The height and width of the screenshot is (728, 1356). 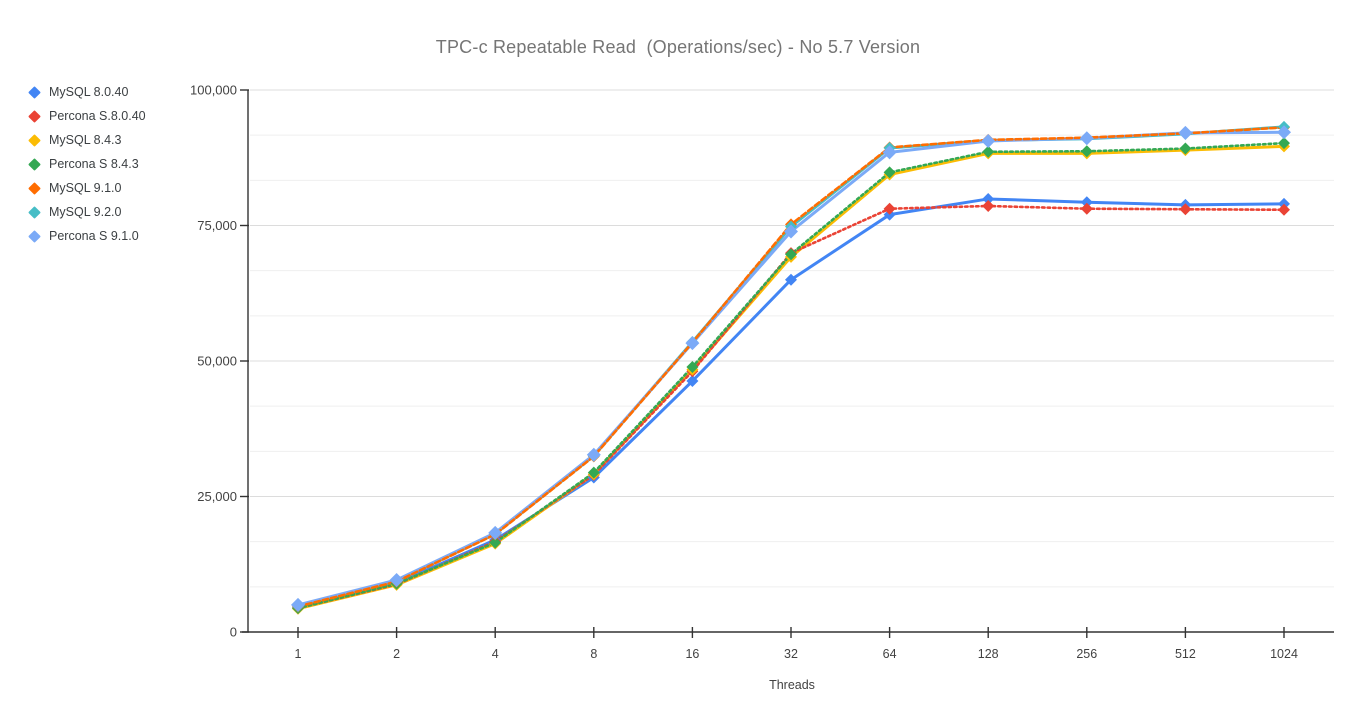 What do you see at coordinates (1185, 654) in the screenshot?
I see `x-tick-label: 512` at bounding box center [1185, 654].